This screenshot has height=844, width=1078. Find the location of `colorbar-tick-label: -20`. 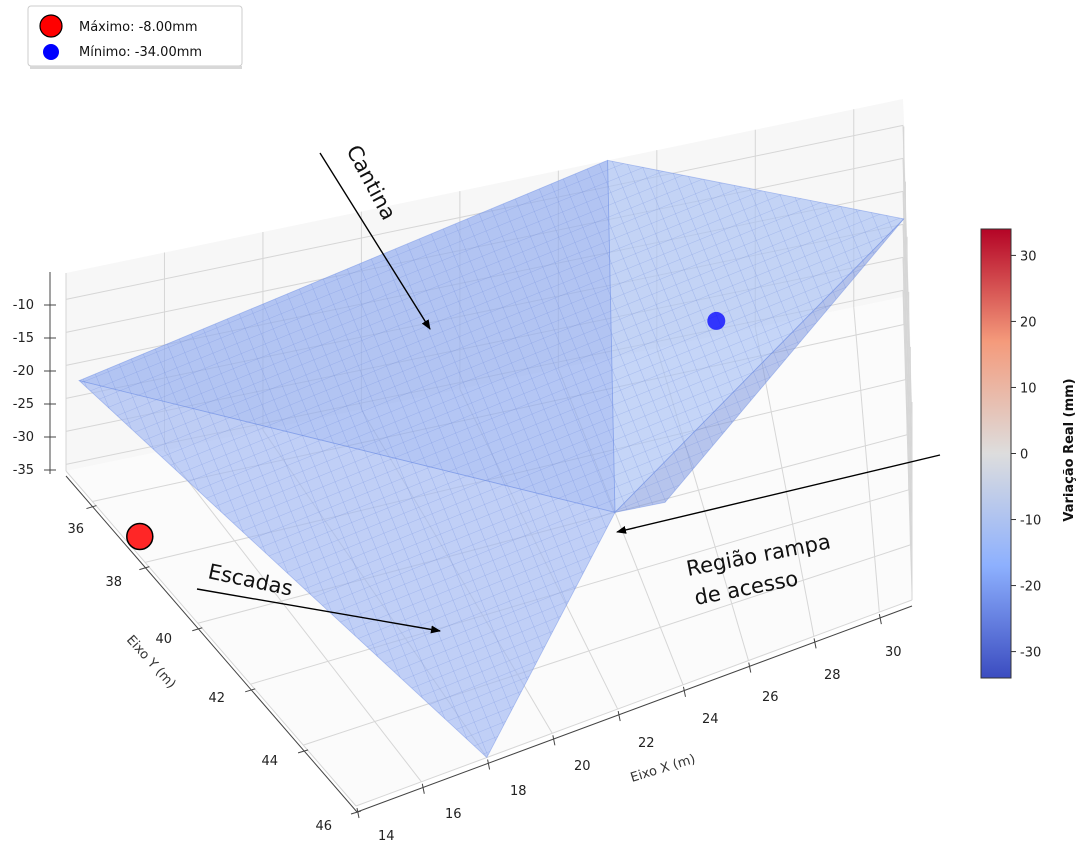

colorbar-tick-label: -20 is located at coordinates (1030, 587).